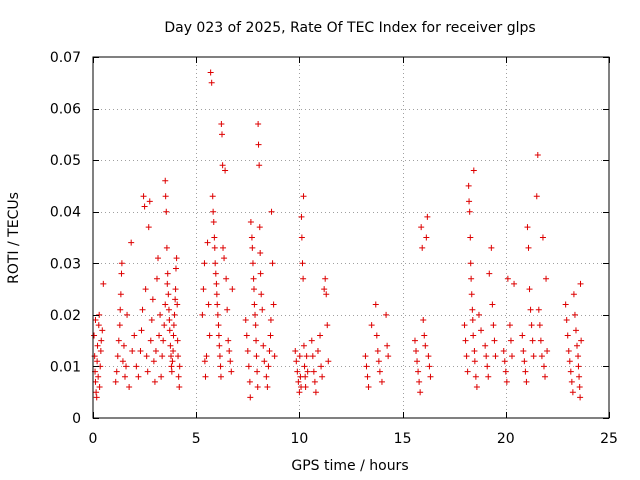 This screenshot has width=640, height=480. Describe the element at coordinates (14, 238) in the screenshot. I see `y-axis-label: ROTI / TECUs` at that location.